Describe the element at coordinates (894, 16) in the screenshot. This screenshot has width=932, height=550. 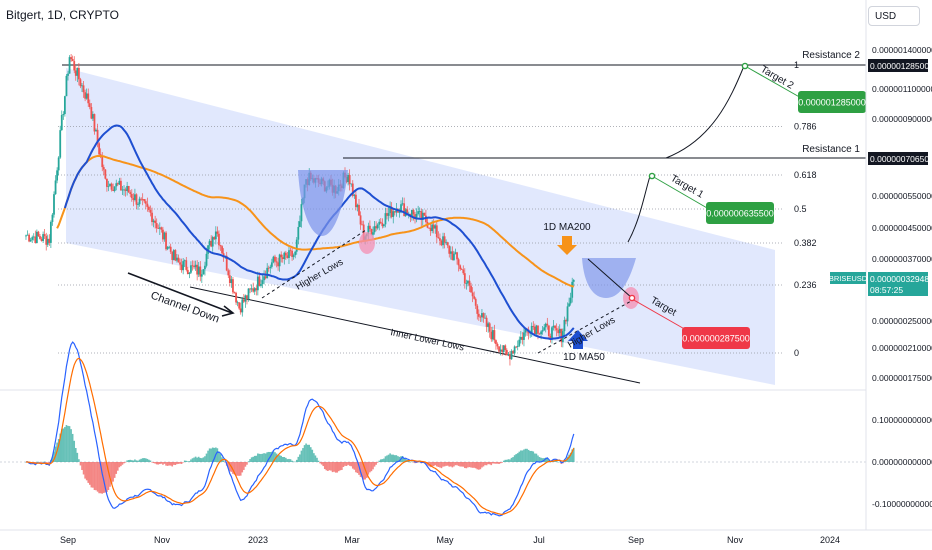
I see `currency-selector: USD` at that location.